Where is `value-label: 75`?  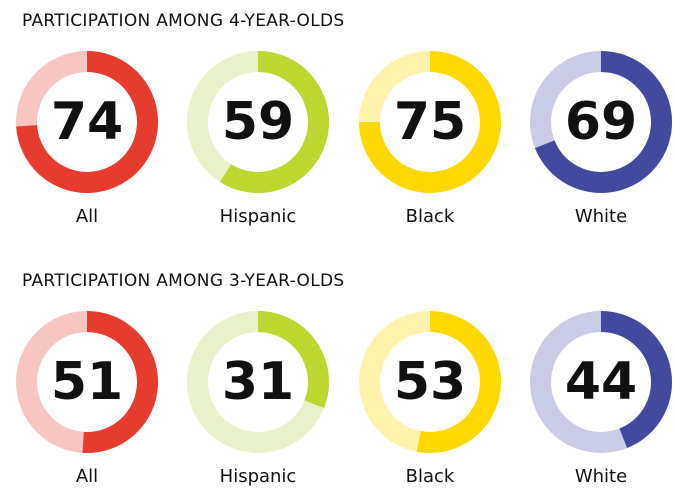 value-label: 75 is located at coordinates (430, 122).